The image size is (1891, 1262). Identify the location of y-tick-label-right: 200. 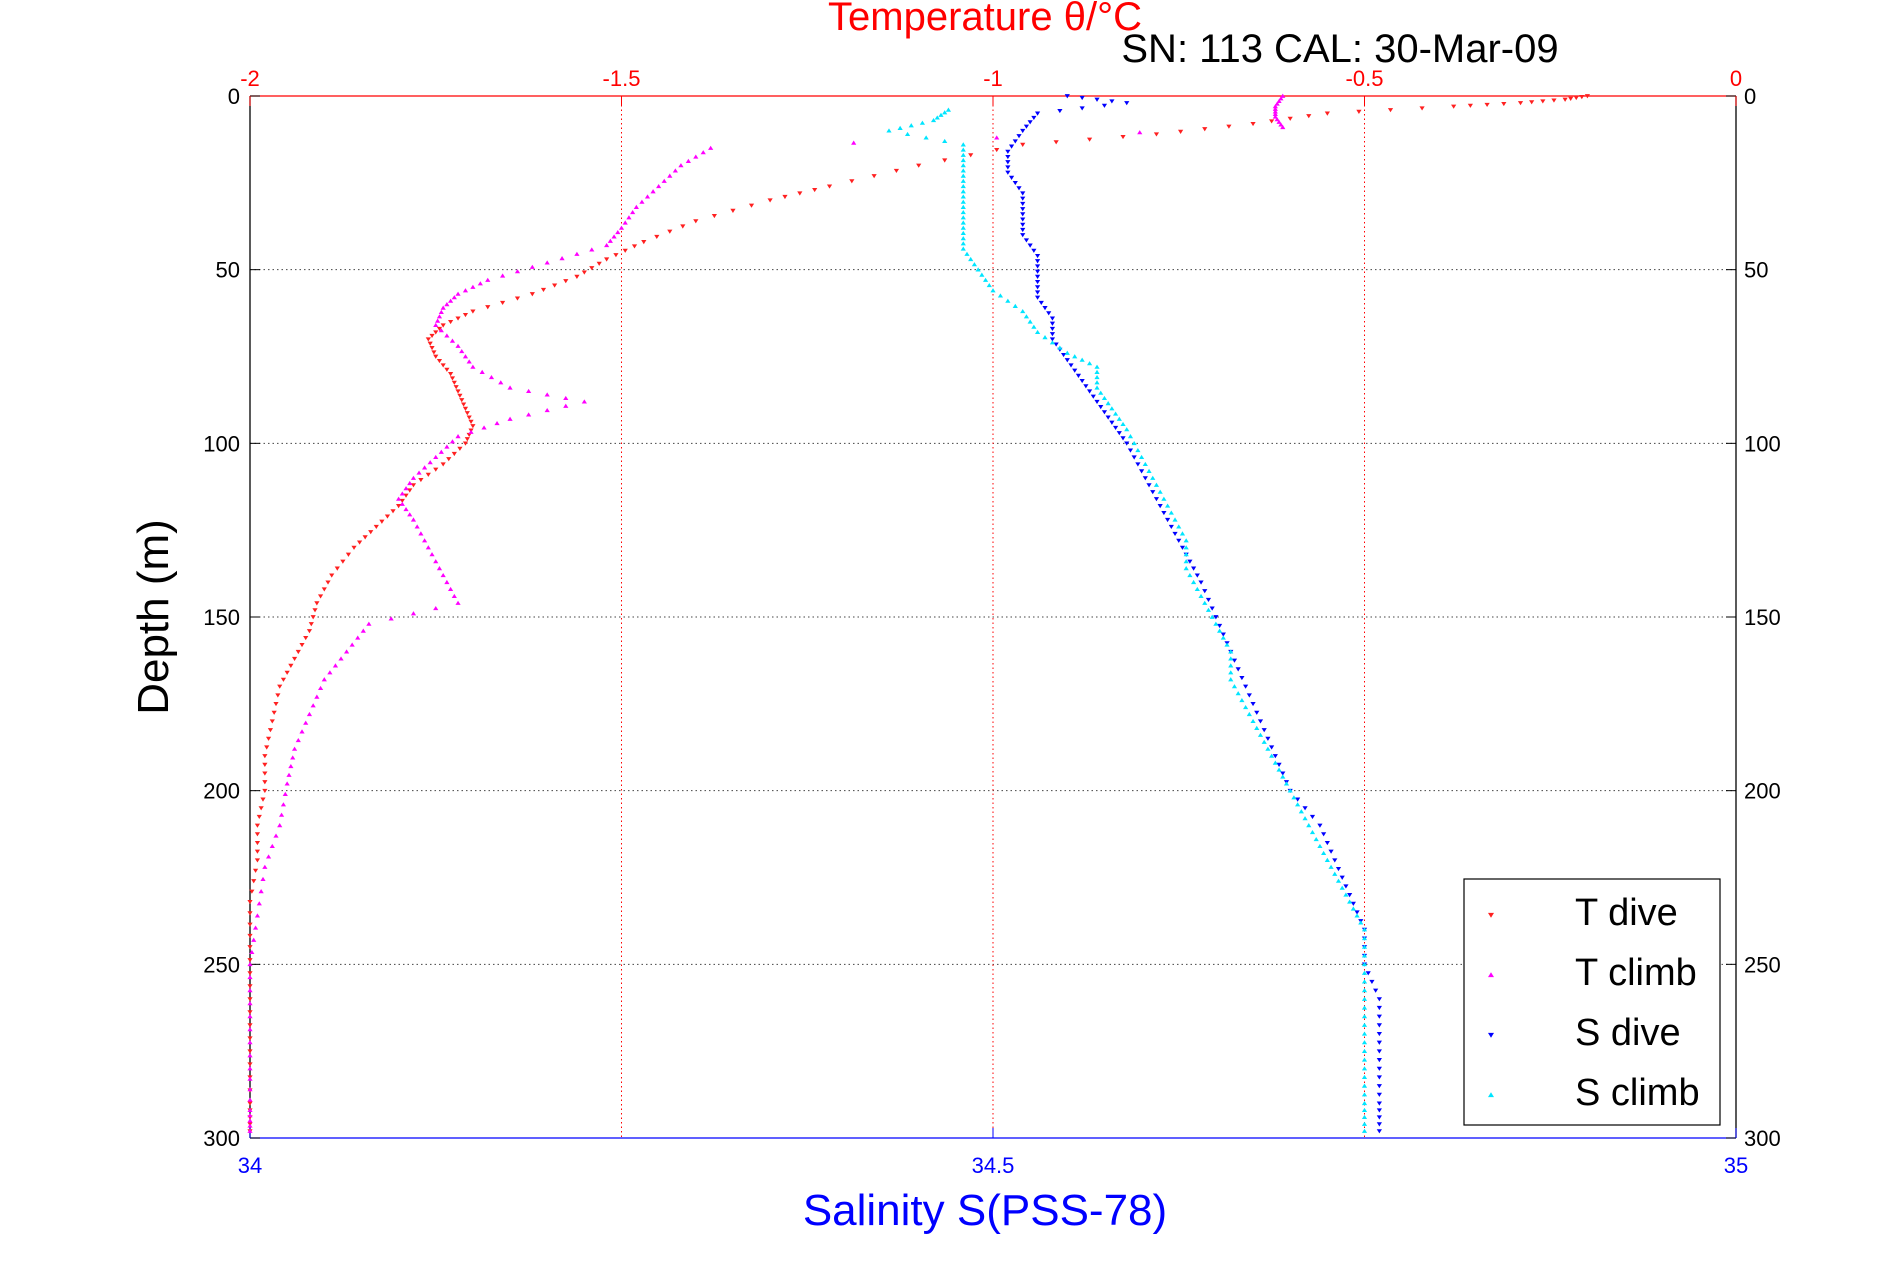
(1762, 791).